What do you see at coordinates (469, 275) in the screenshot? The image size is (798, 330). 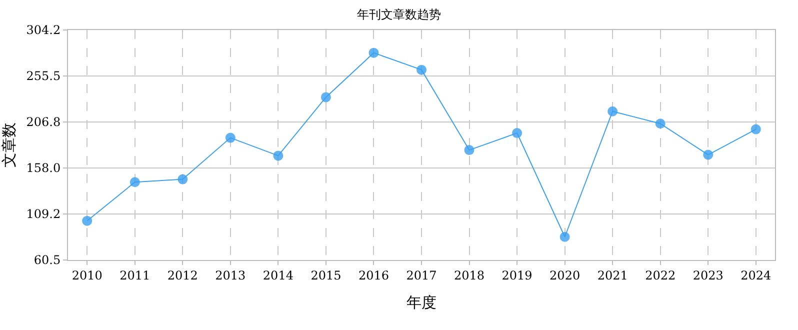 I see `x-tick-label: 2018` at bounding box center [469, 275].